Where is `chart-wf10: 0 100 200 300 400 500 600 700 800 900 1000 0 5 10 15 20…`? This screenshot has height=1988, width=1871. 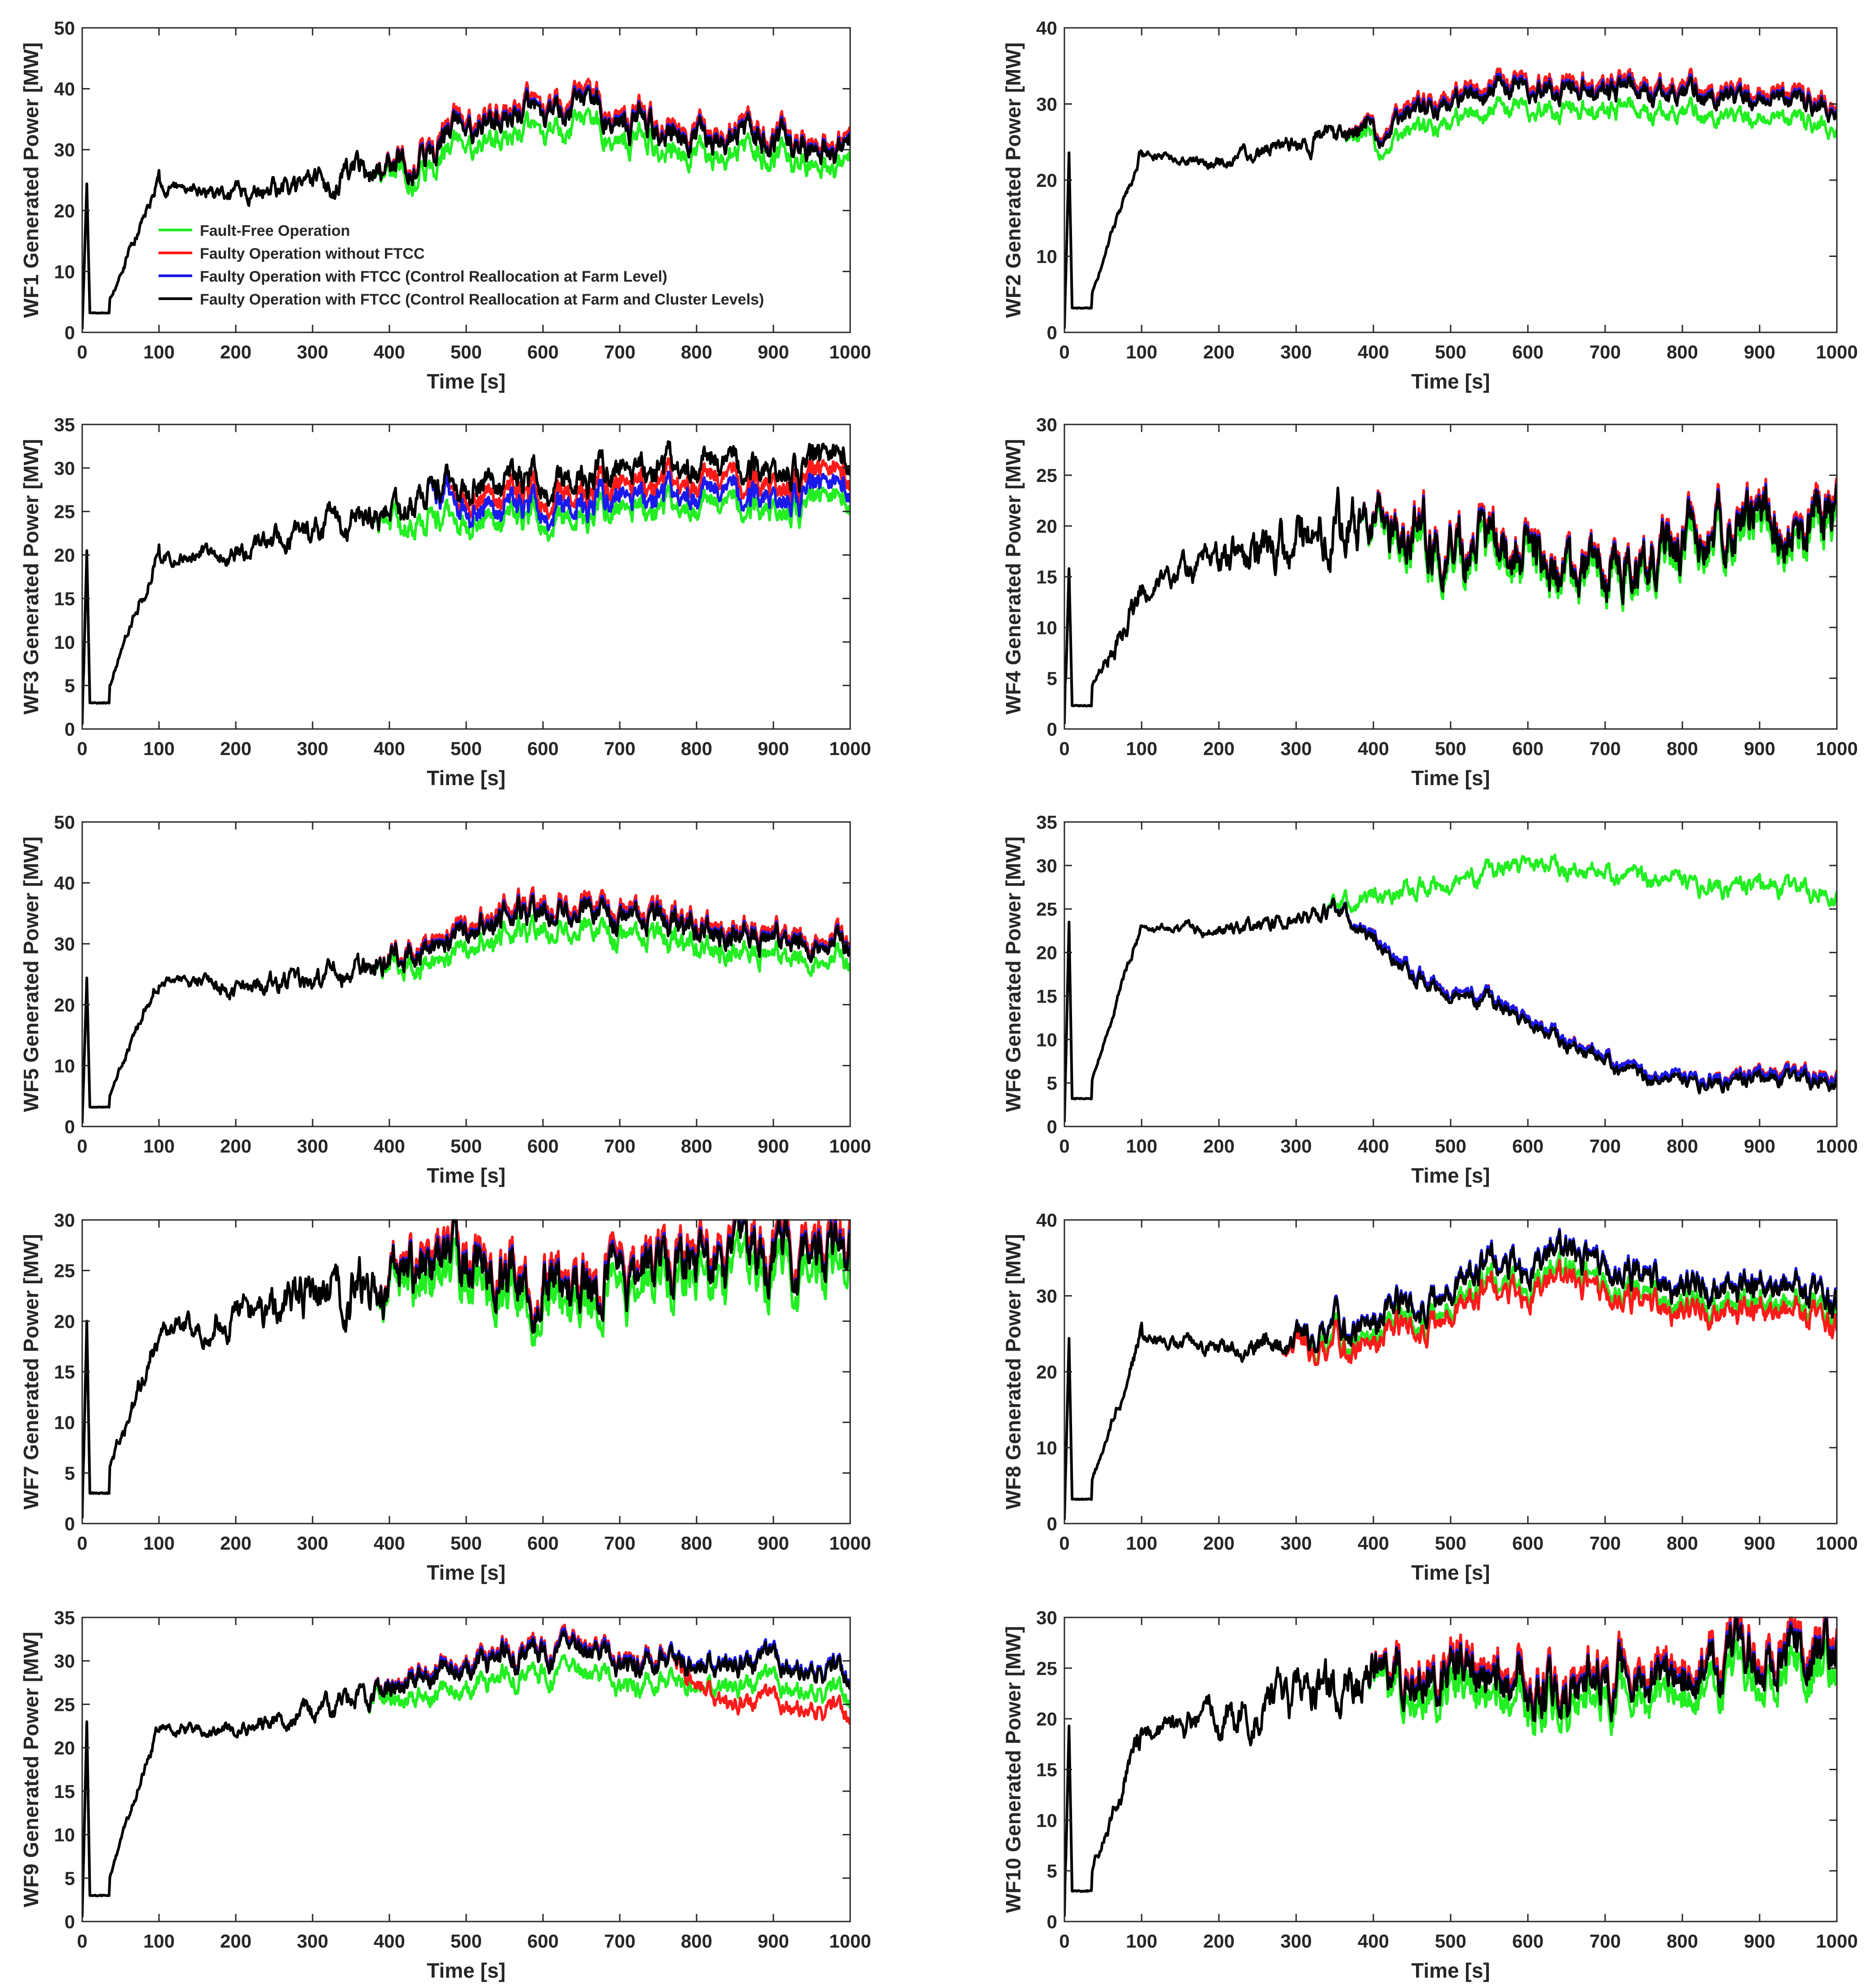
chart-wf10: 0 100 200 300 400 500 600 700 800 900 1000 0 5 10 15 20… is located at coordinates (1430, 1794).